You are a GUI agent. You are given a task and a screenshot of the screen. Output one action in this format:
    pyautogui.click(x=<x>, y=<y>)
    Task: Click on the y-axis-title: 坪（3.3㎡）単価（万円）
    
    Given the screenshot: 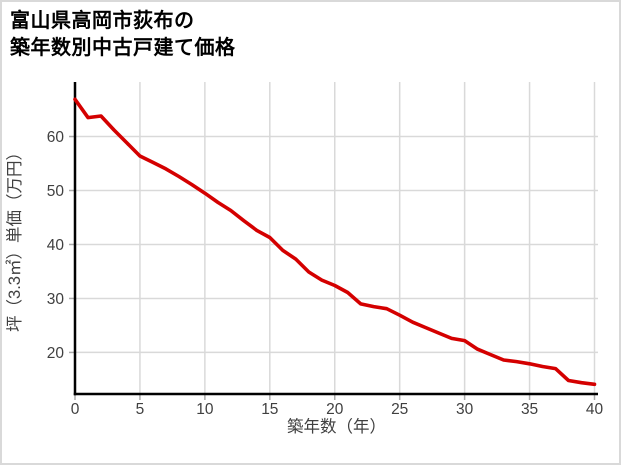 What is the action you would take?
    pyautogui.click(x=14, y=238)
    